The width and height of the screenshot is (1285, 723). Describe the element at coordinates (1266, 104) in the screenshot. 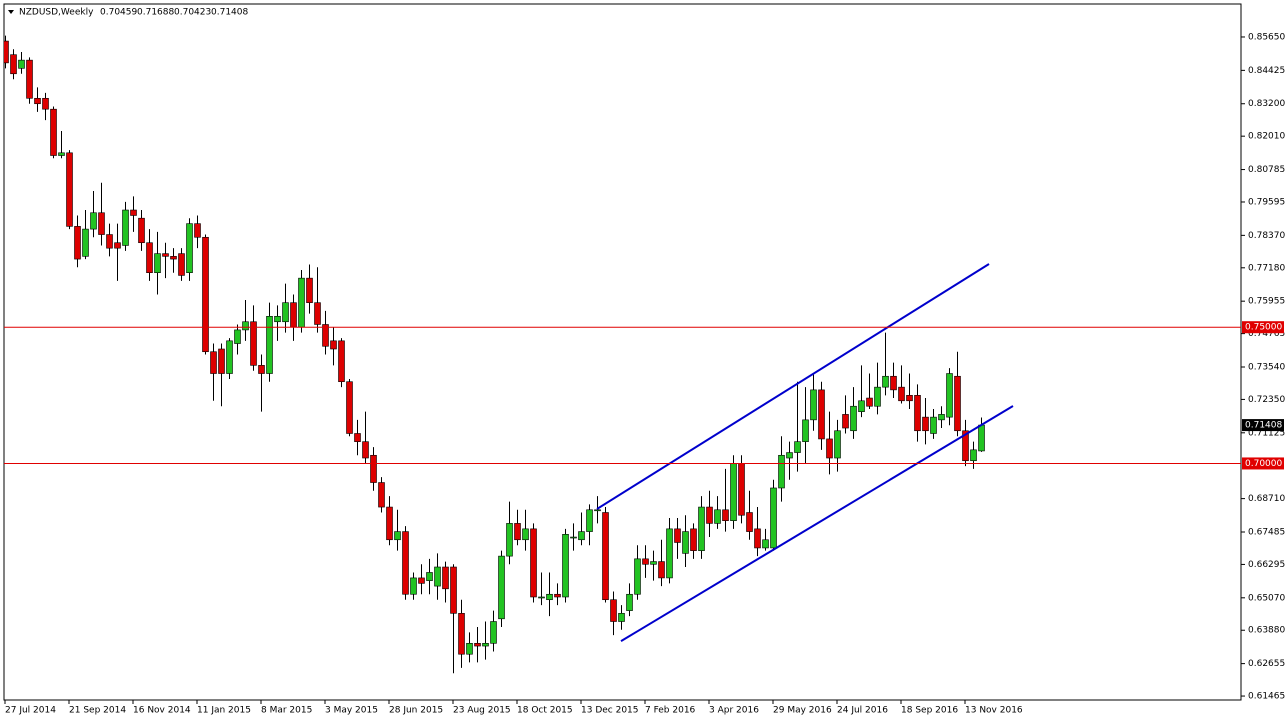

I see `y-tick-label: 0.83200` at that location.